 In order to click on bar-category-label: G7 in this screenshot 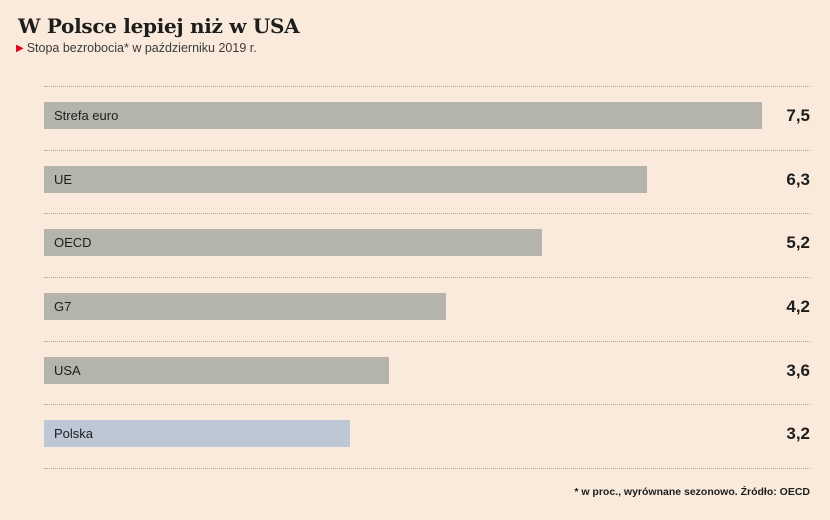, I will do `click(63, 307)`.